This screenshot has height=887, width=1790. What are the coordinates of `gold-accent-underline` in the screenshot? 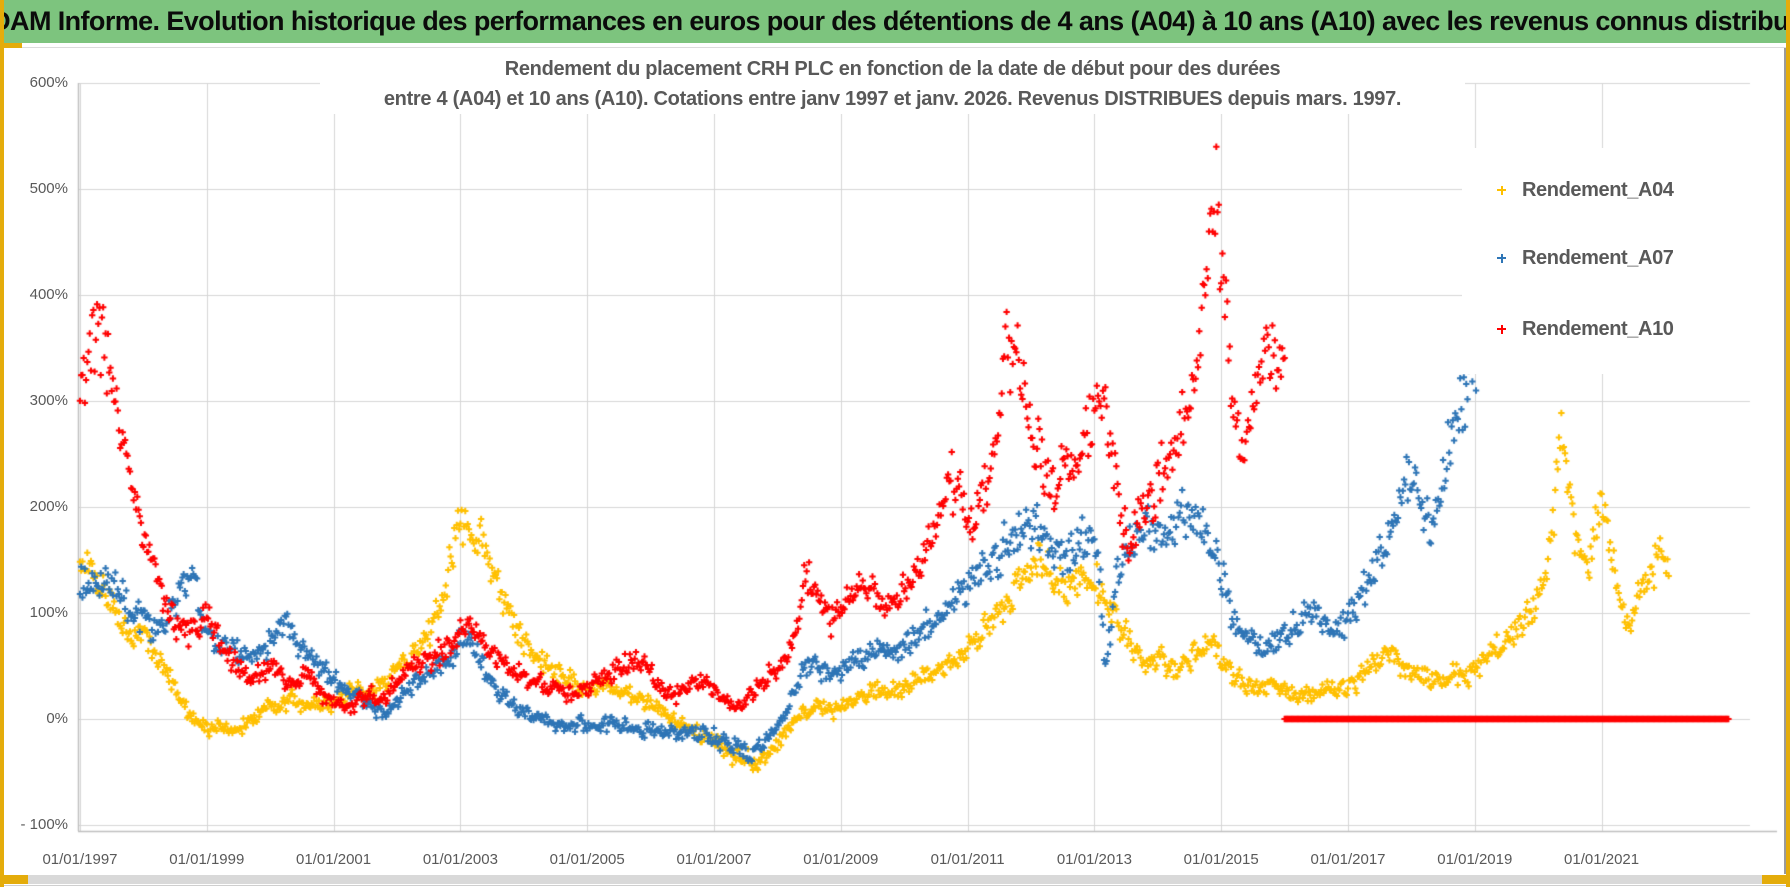 It's located at (13, 45).